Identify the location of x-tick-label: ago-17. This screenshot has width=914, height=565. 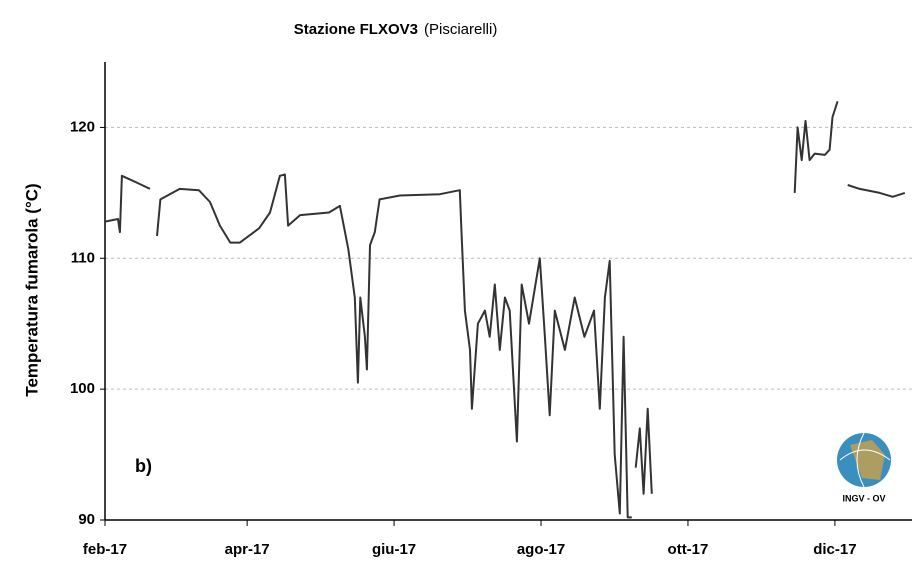
(541, 549).